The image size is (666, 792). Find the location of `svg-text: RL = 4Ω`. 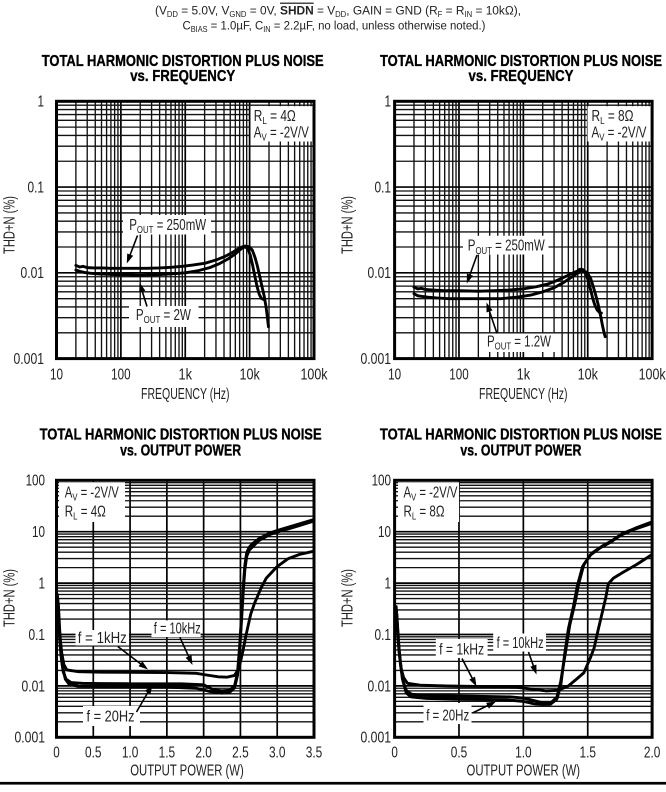

svg-text: RL = 4Ω is located at coordinates (85, 513).